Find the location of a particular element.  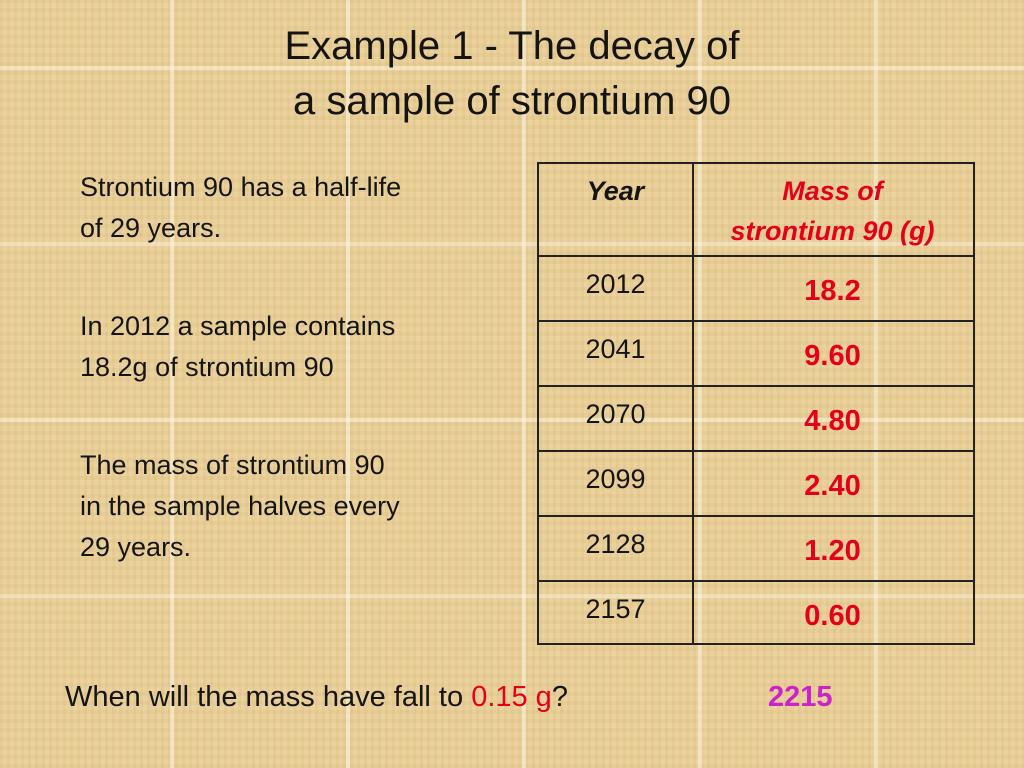

year-cell: 2070 is located at coordinates (615, 414).